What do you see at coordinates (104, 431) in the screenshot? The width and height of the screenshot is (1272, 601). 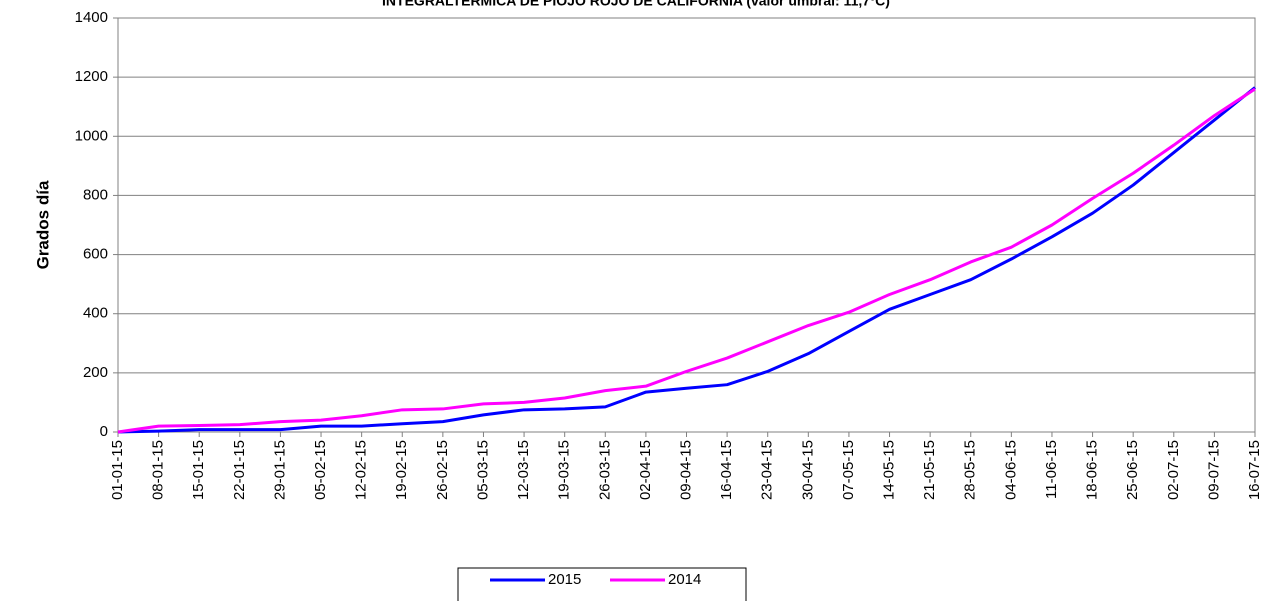 I see `y-tick-label: 0` at bounding box center [104, 431].